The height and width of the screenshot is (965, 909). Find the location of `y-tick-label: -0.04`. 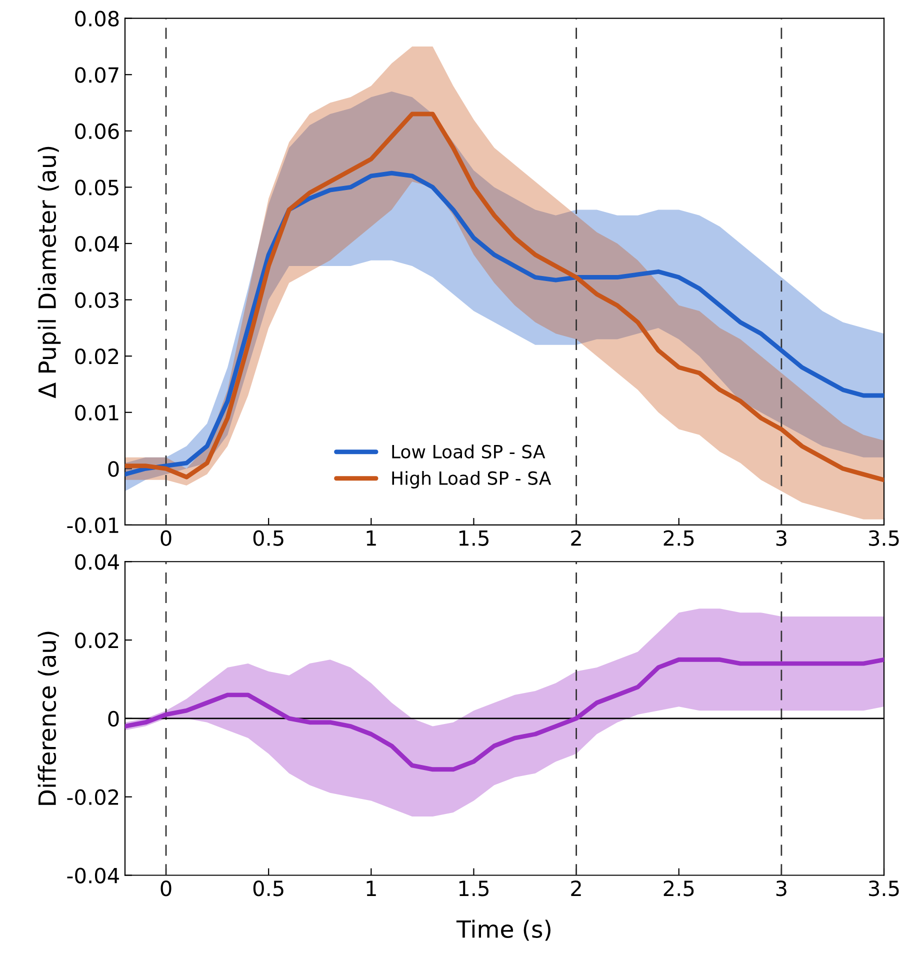

y-tick-label: -0.04 is located at coordinates (93, 876).